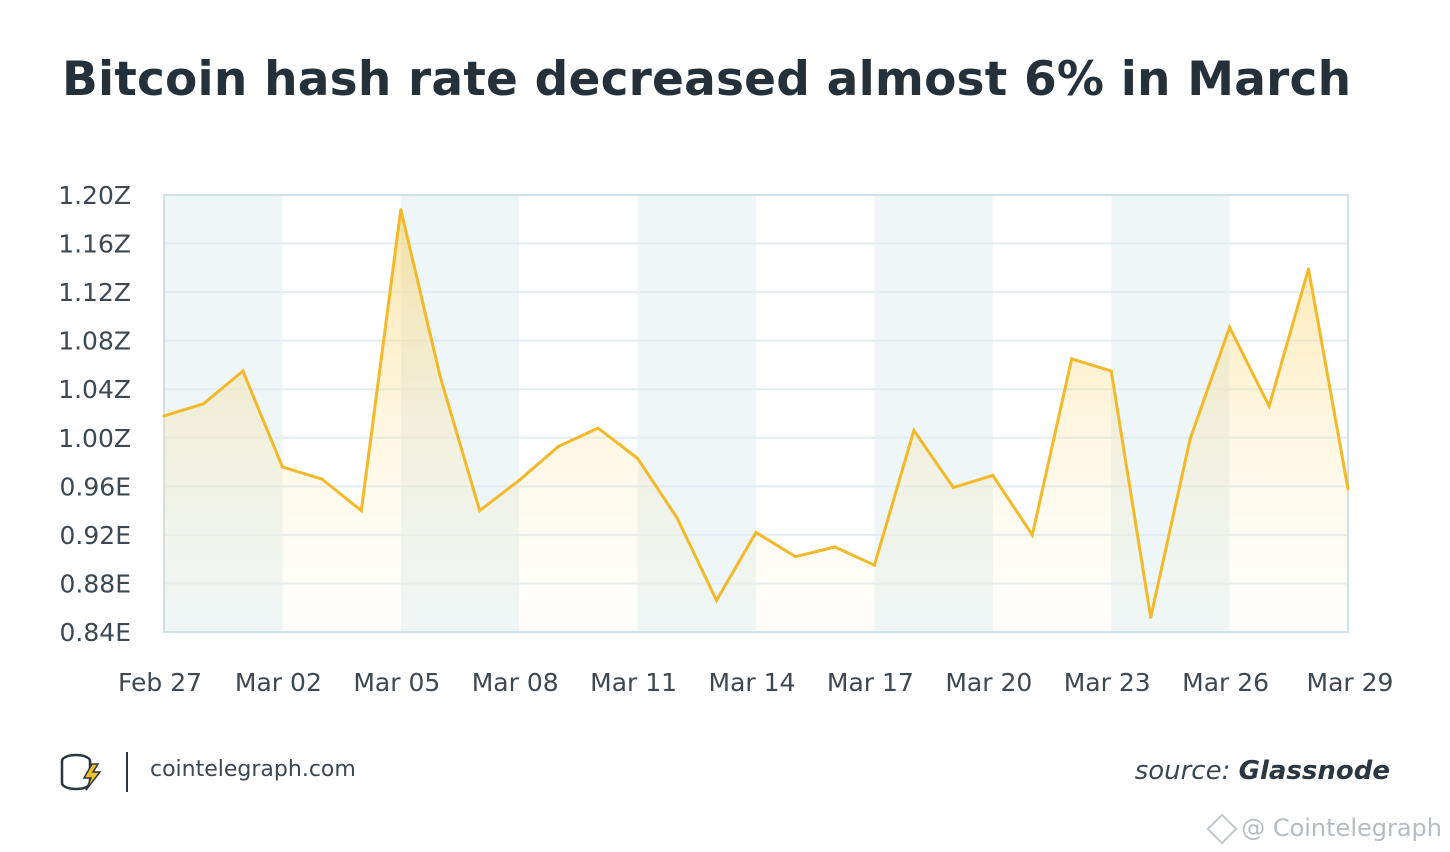 Image resolution: width=1450 pixels, height=852 pixels. Describe the element at coordinates (95, 632) in the screenshot. I see `y-tick-label: 0.84E` at that location.